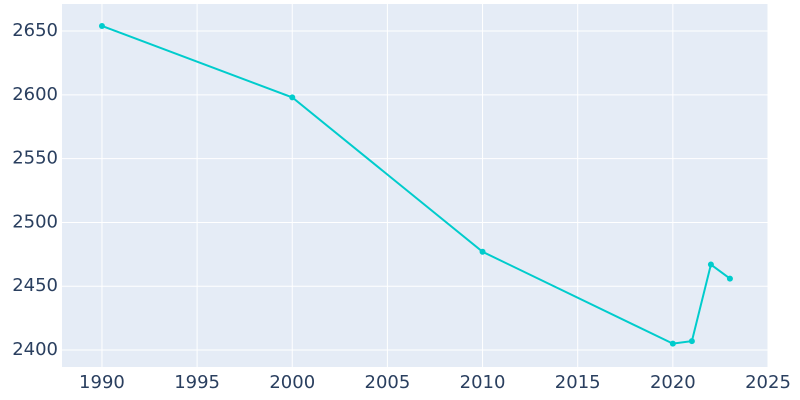  Describe the element at coordinates (578, 382) in the screenshot. I see `x-tick-label: 2015` at that location.